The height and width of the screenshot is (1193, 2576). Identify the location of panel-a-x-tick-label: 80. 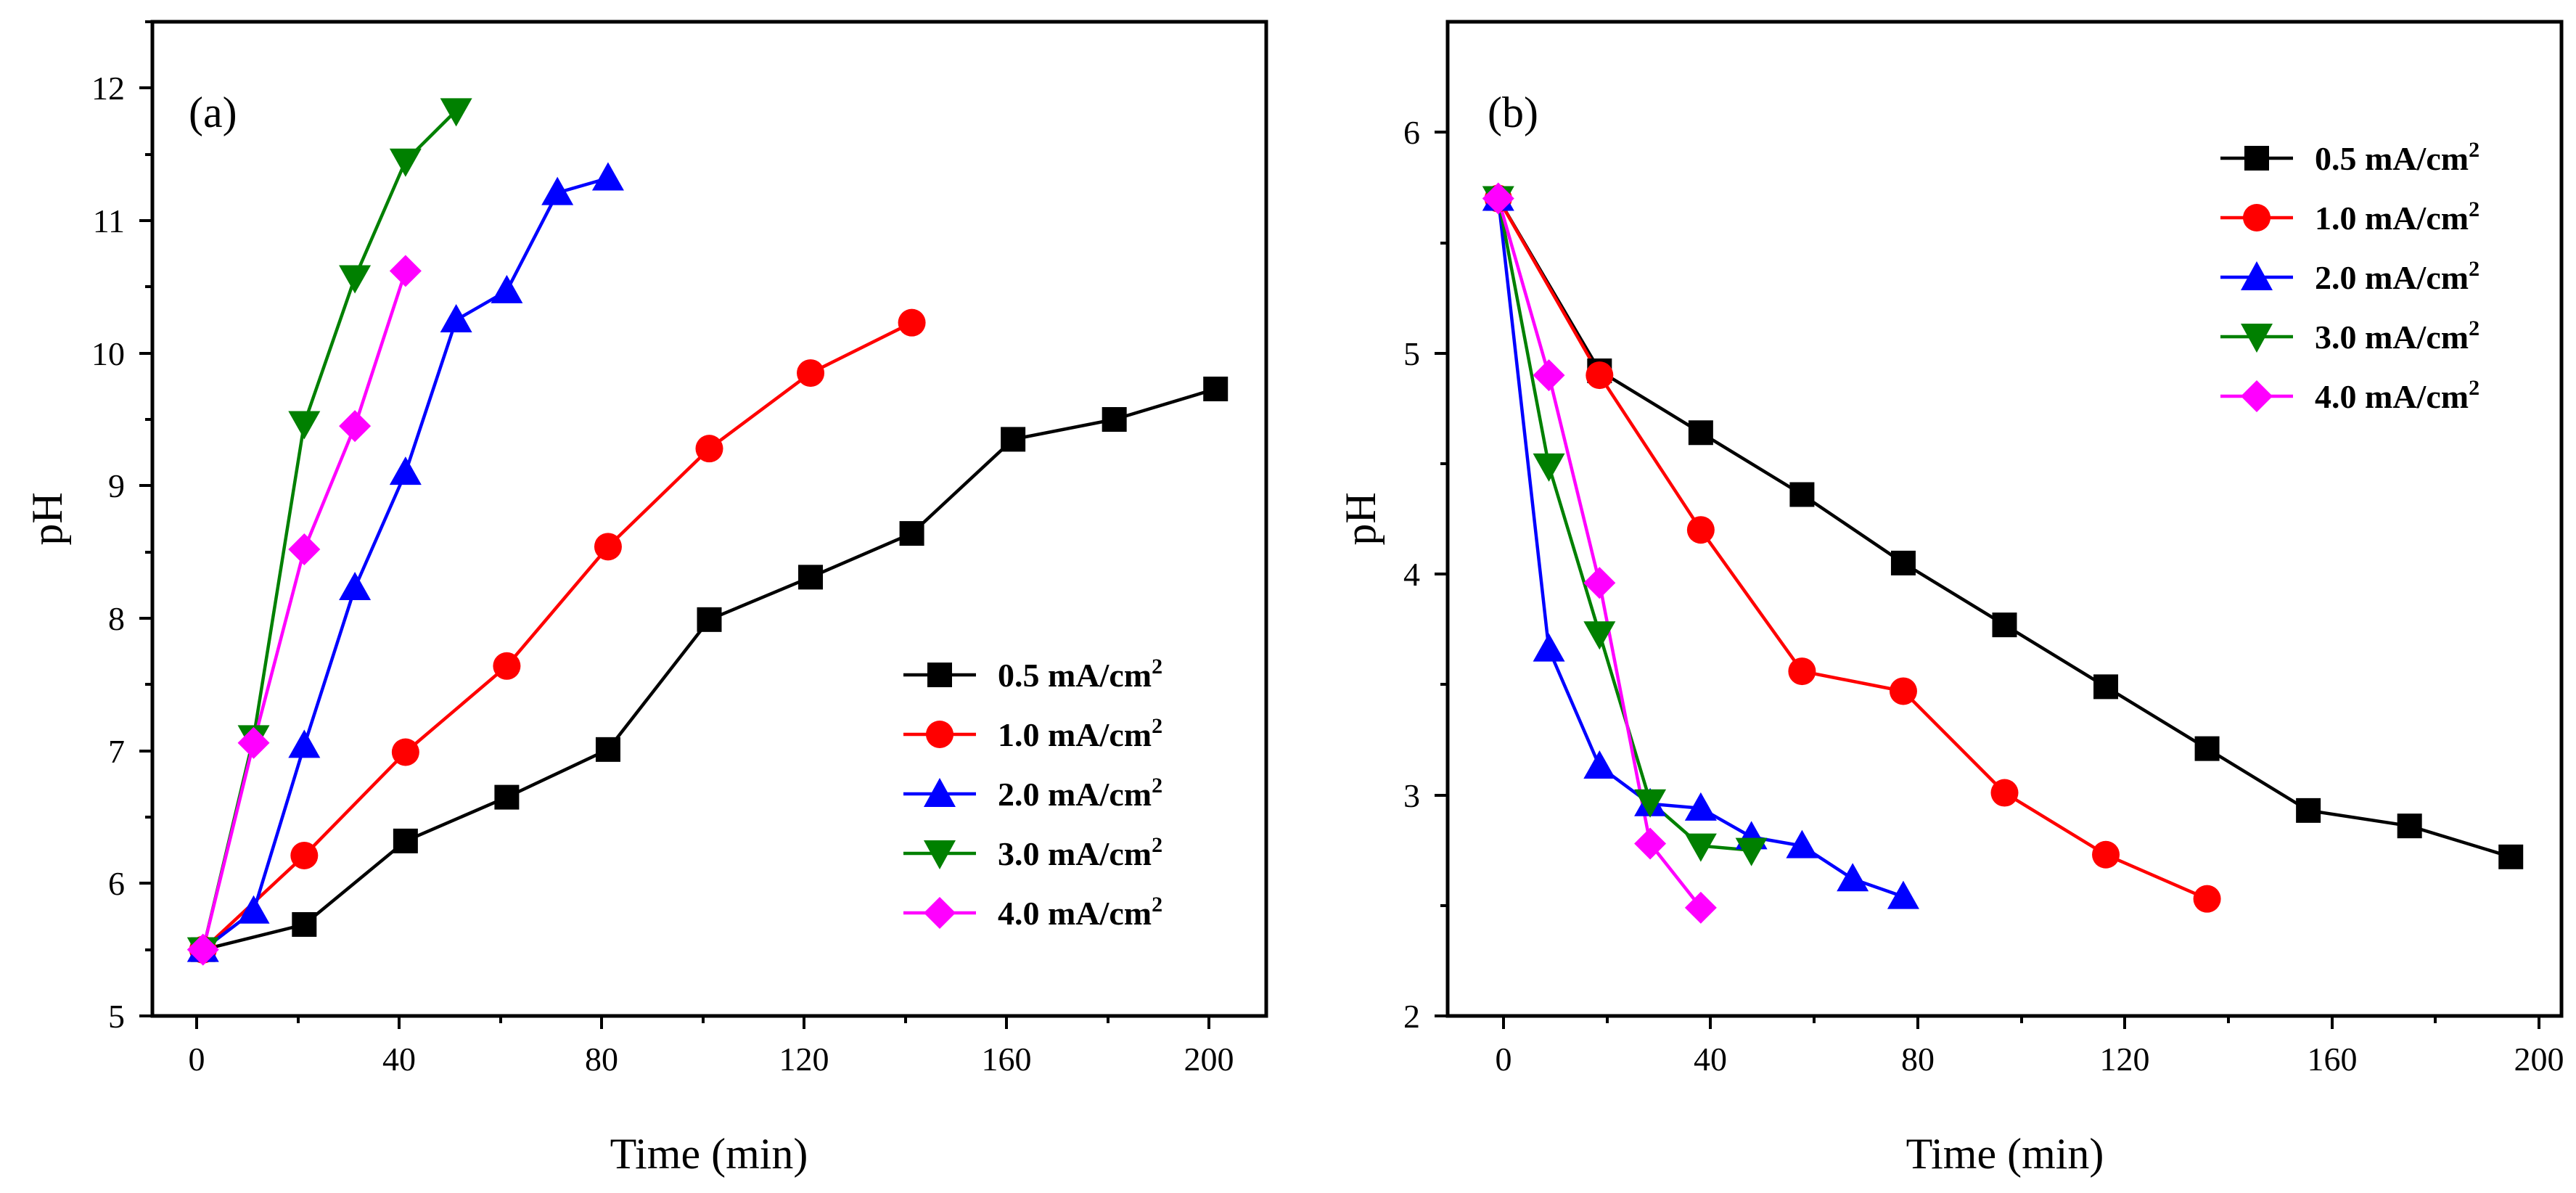
(601, 1059).